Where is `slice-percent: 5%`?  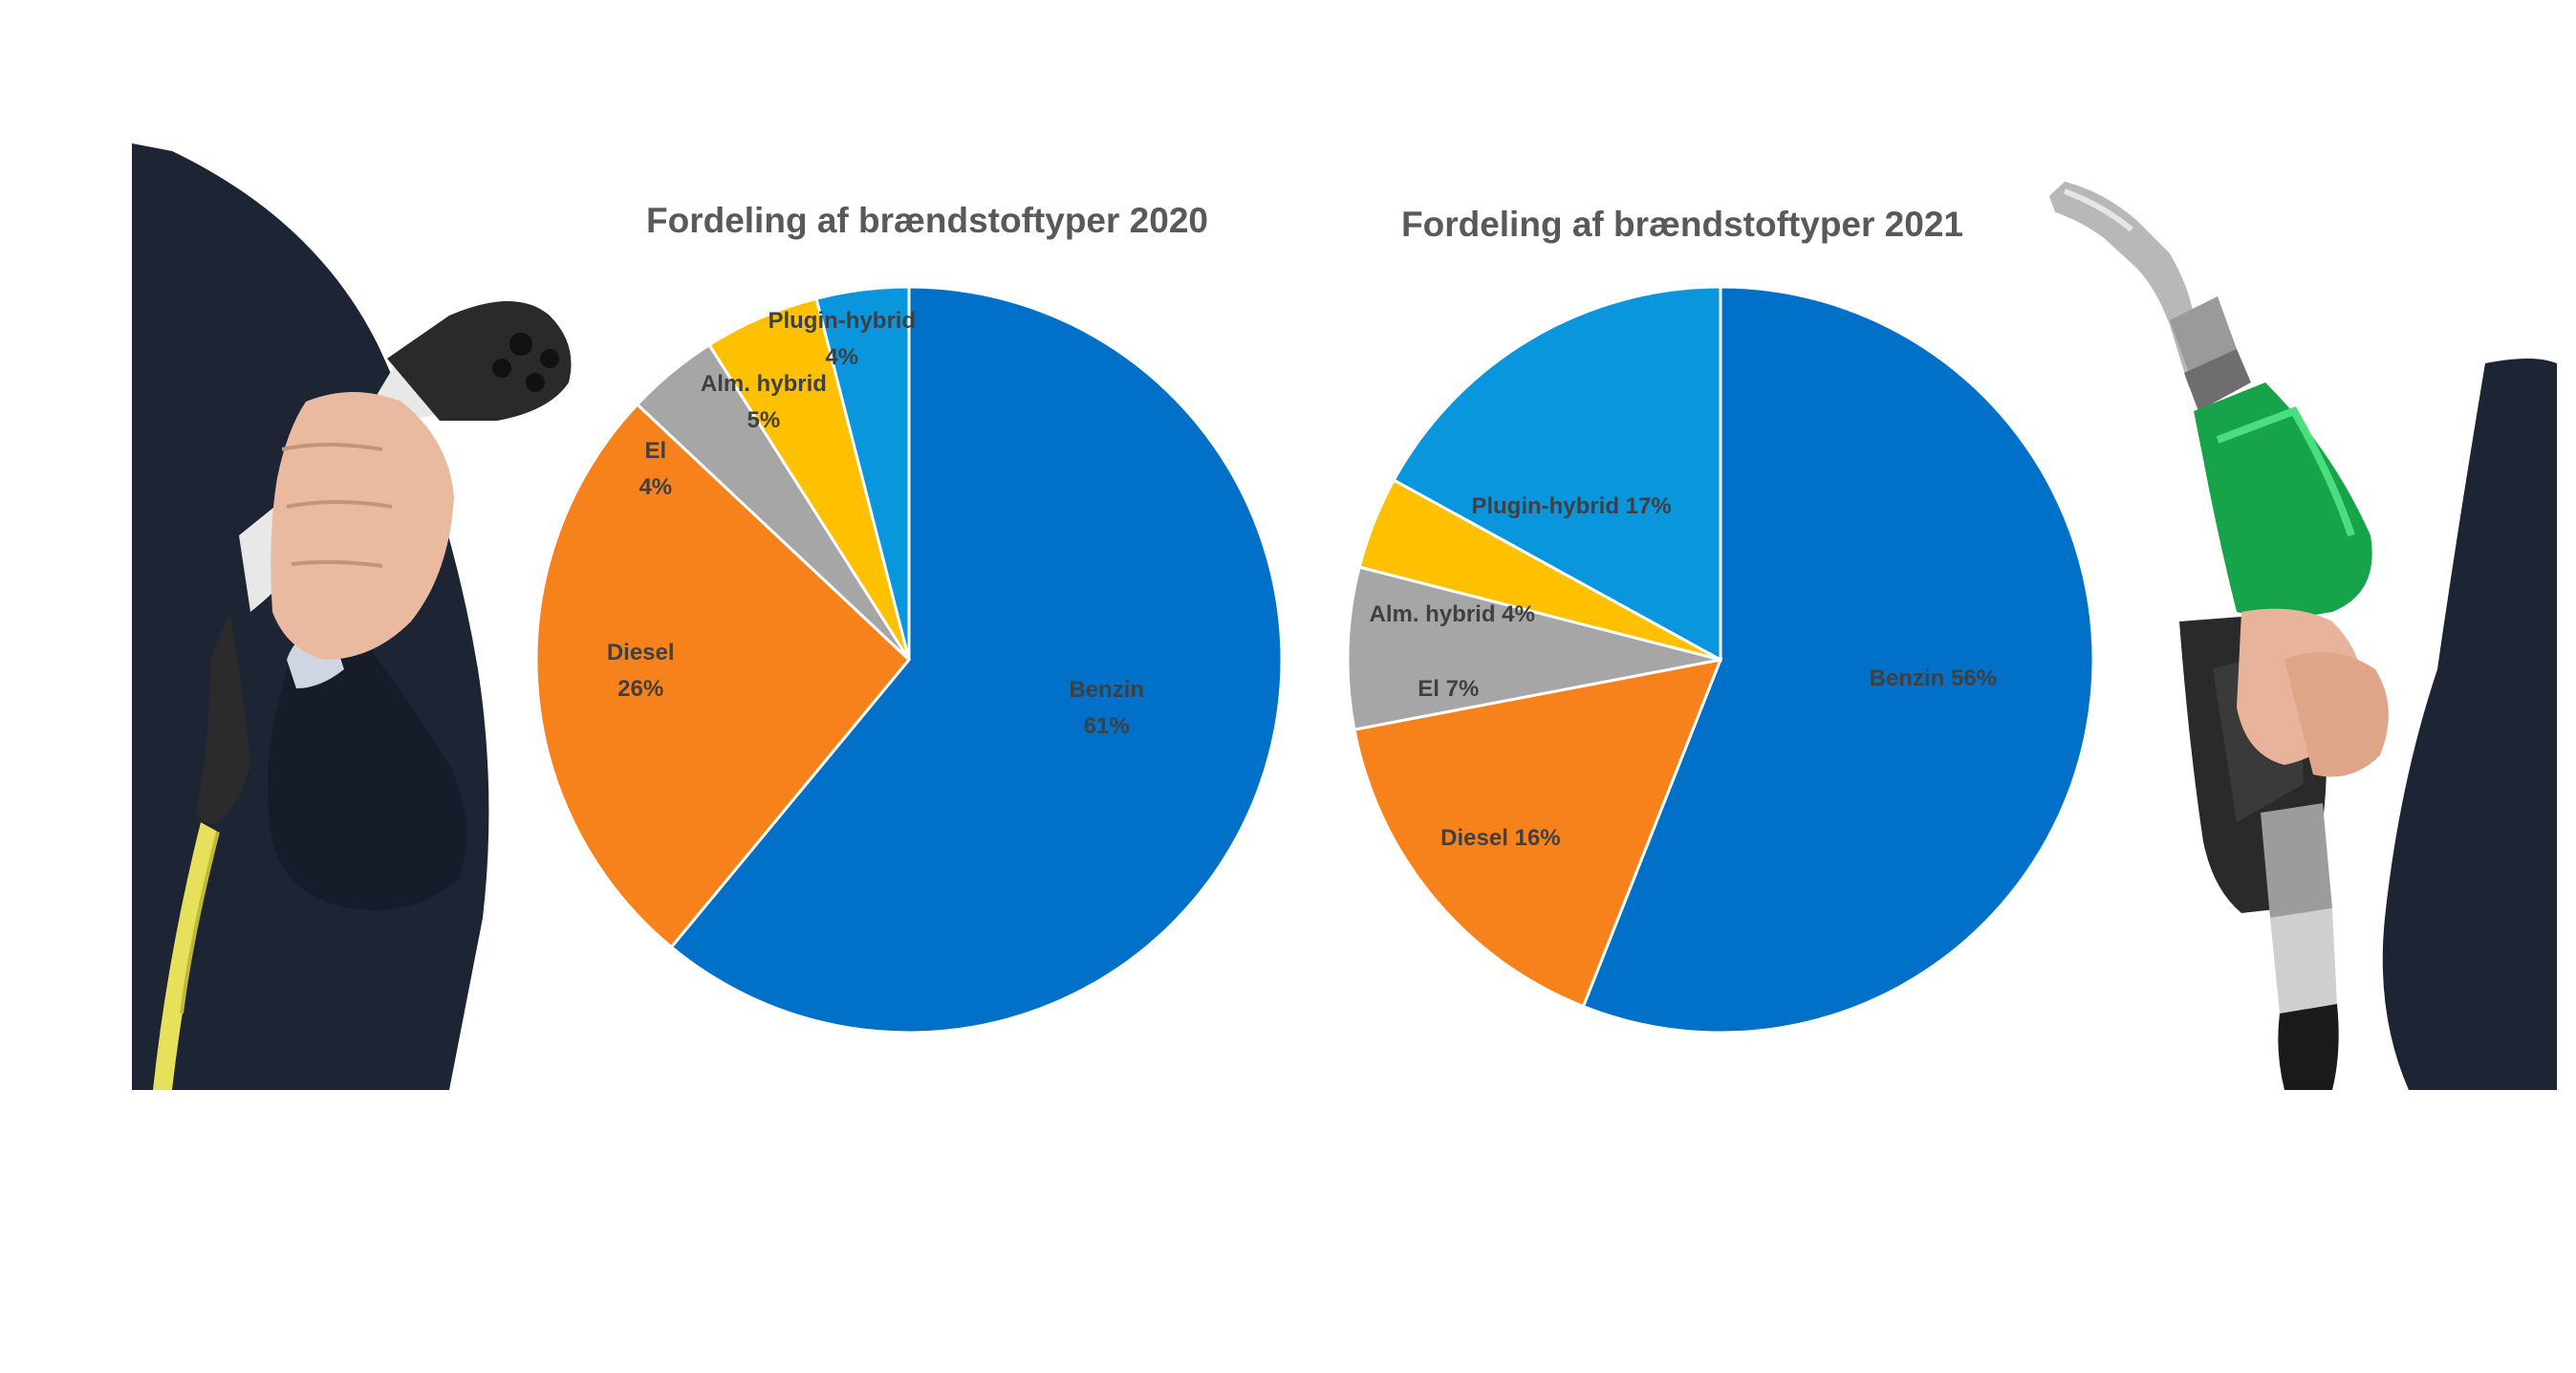
slice-percent: 5% is located at coordinates (764, 419).